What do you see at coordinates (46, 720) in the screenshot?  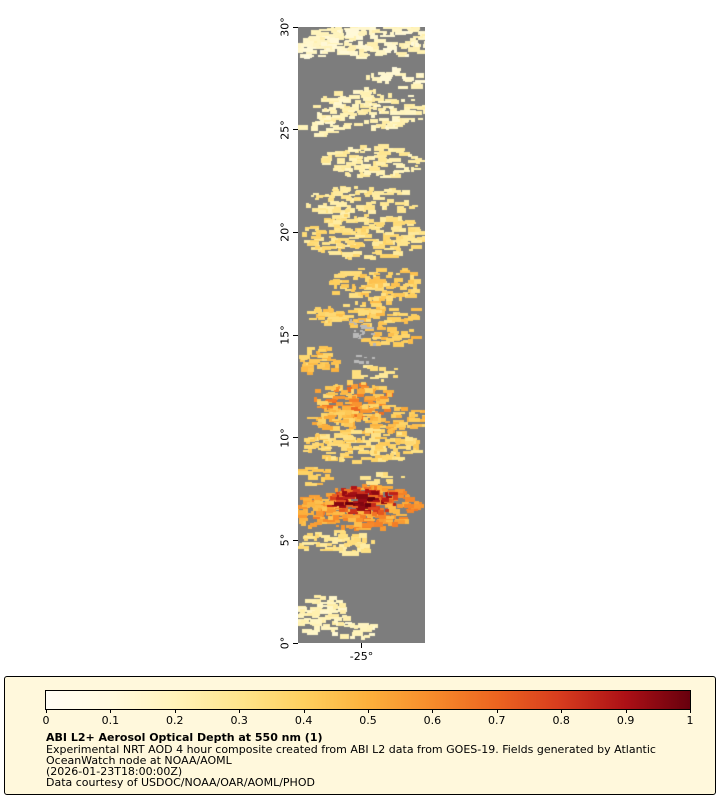 I see `colorbar-tick-label: 0` at bounding box center [46, 720].